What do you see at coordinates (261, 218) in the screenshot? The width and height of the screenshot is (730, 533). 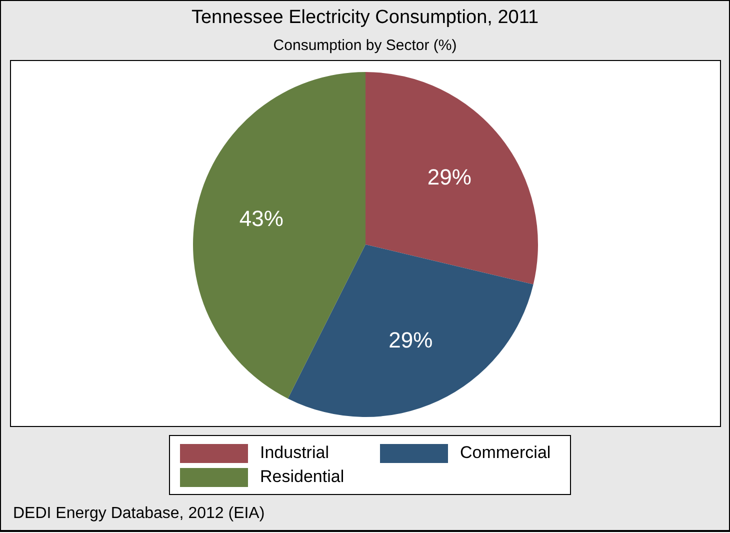 I see `data-label: 43%` at bounding box center [261, 218].